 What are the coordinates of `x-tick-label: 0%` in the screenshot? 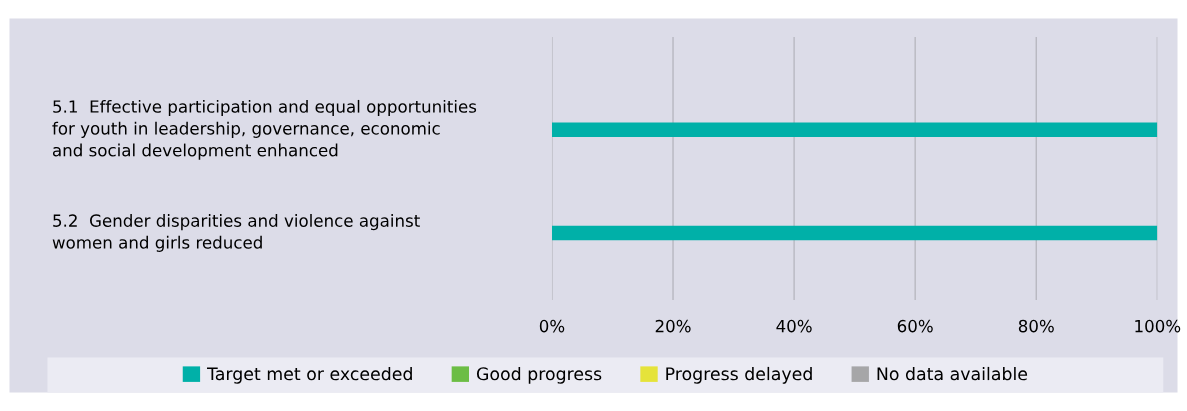 It's located at (552, 326).